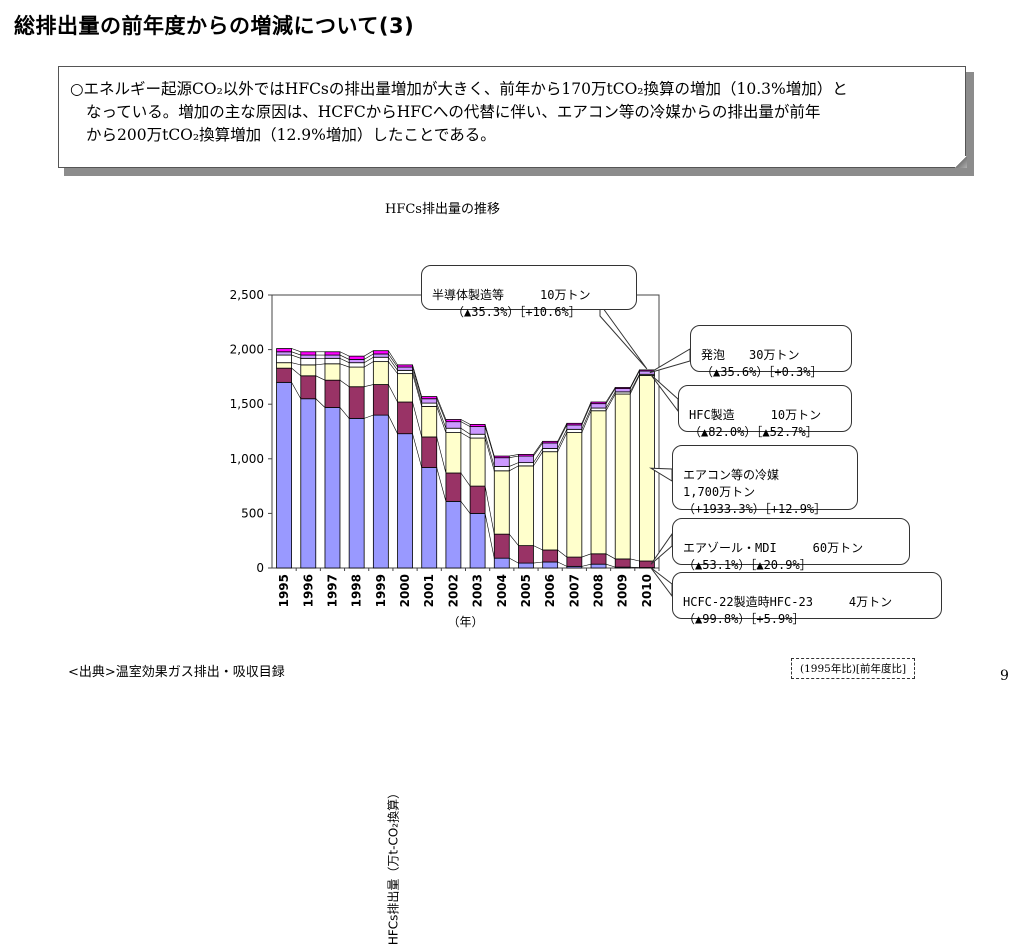  I want to click on bar-semiconductor-1997, so click(332, 353).